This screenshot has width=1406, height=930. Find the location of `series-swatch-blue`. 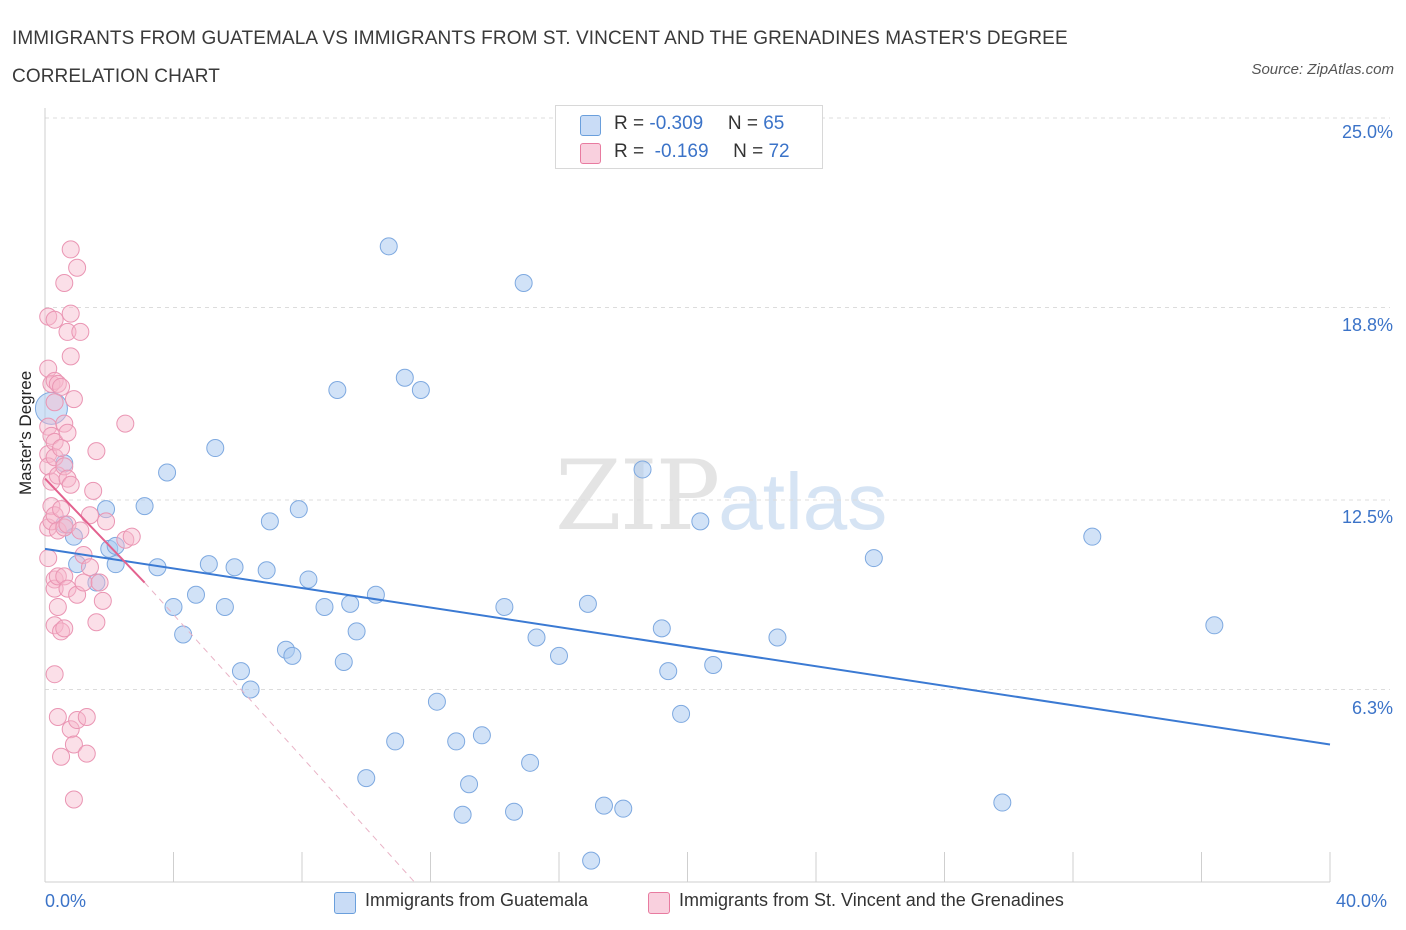

series-swatch-blue is located at coordinates (345, 903).